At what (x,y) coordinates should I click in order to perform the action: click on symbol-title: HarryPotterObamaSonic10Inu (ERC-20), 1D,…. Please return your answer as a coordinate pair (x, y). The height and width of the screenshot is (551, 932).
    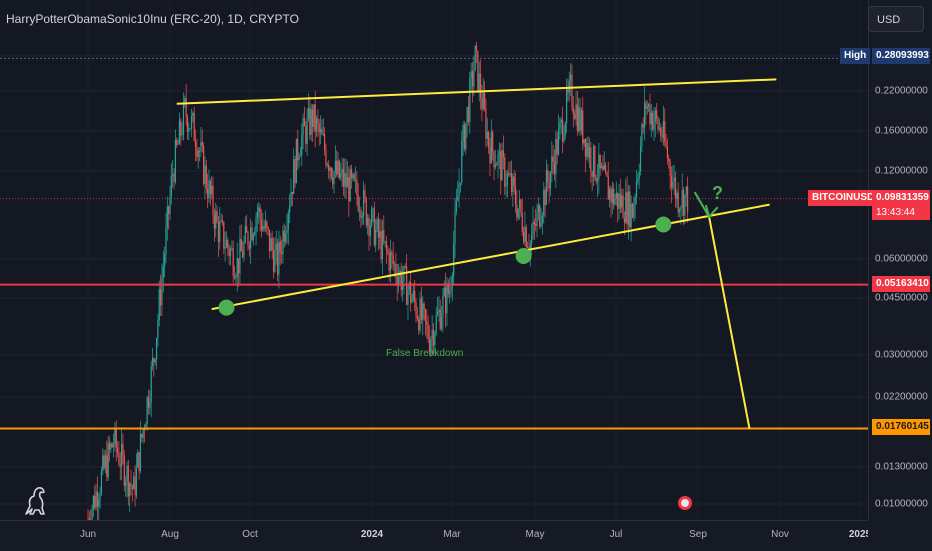
    Looking at the image, I should click on (152, 19).